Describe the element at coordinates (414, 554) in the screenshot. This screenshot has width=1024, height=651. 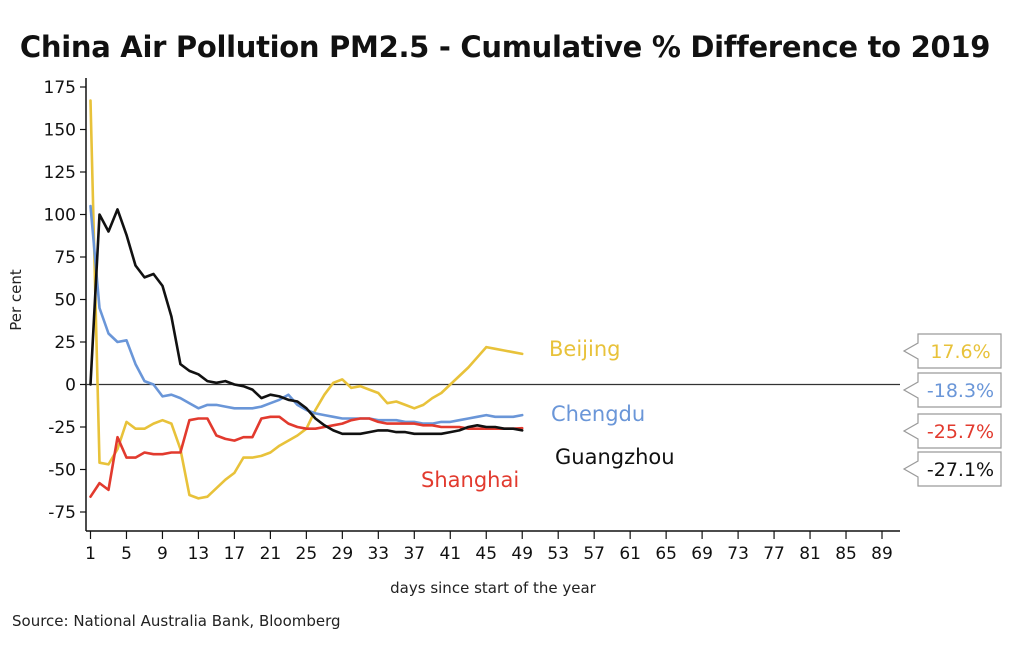
I see `x-tick-label: 37` at that location.